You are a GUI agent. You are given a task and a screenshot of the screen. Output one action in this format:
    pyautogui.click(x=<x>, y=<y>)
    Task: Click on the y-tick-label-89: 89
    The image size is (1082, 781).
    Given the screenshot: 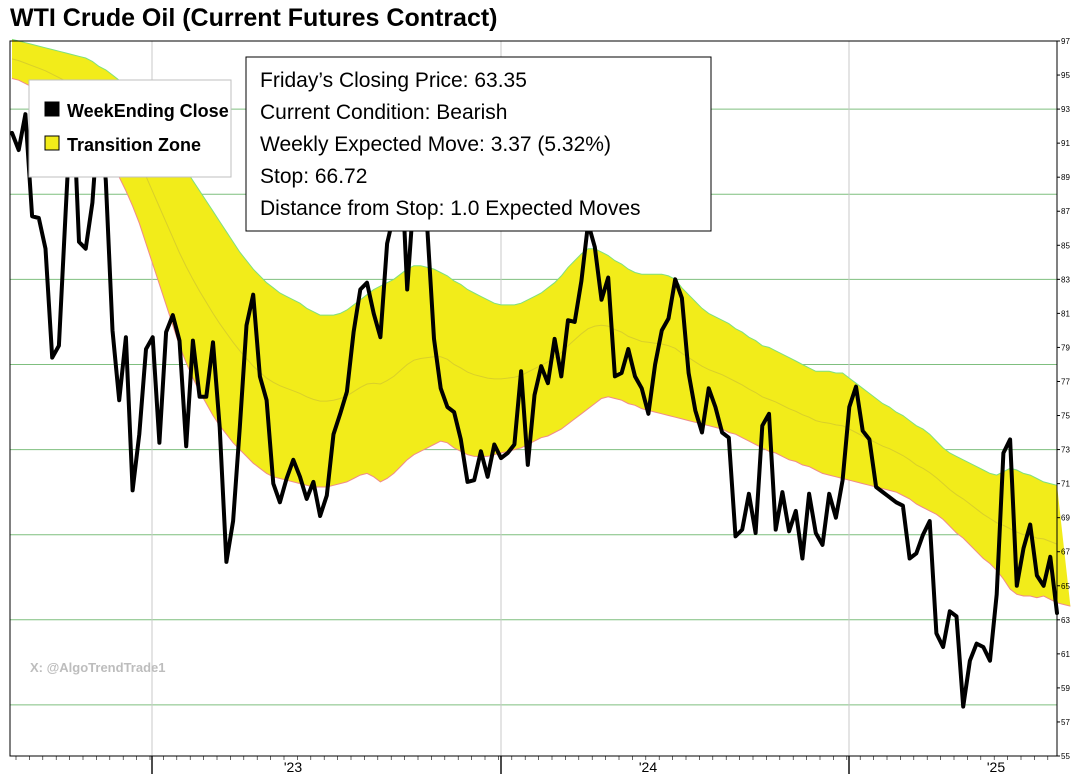 What is the action you would take?
    pyautogui.click(x=1065, y=177)
    